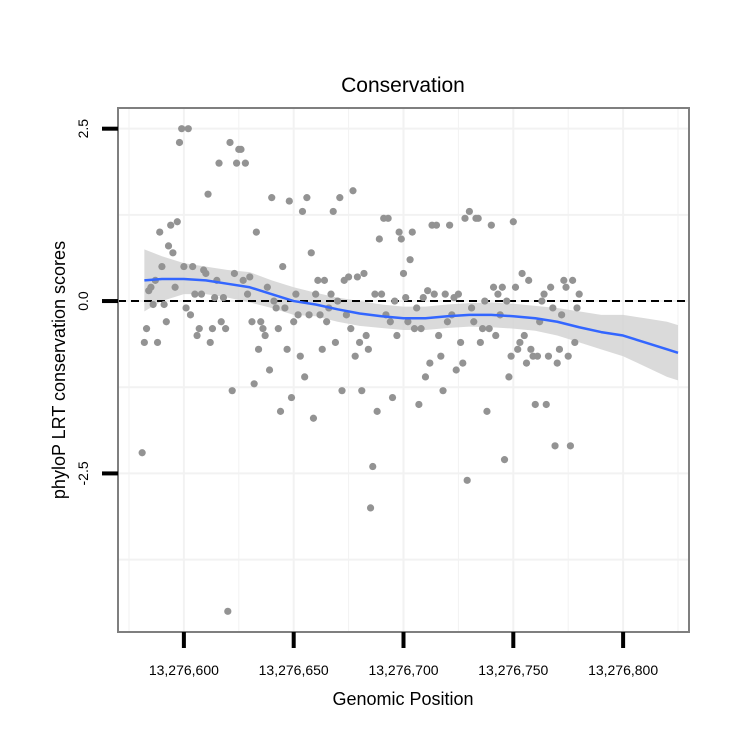 The height and width of the screenshot is (750, 750). I want to click on smooth-layer, so click(411, 315).